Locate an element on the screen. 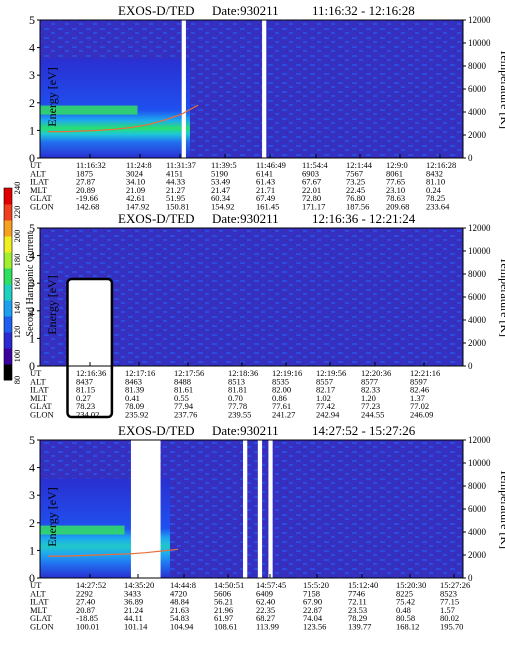  panel-time-range: 14:27:52 - 15:27:26 is located at coordinates (364, 430).